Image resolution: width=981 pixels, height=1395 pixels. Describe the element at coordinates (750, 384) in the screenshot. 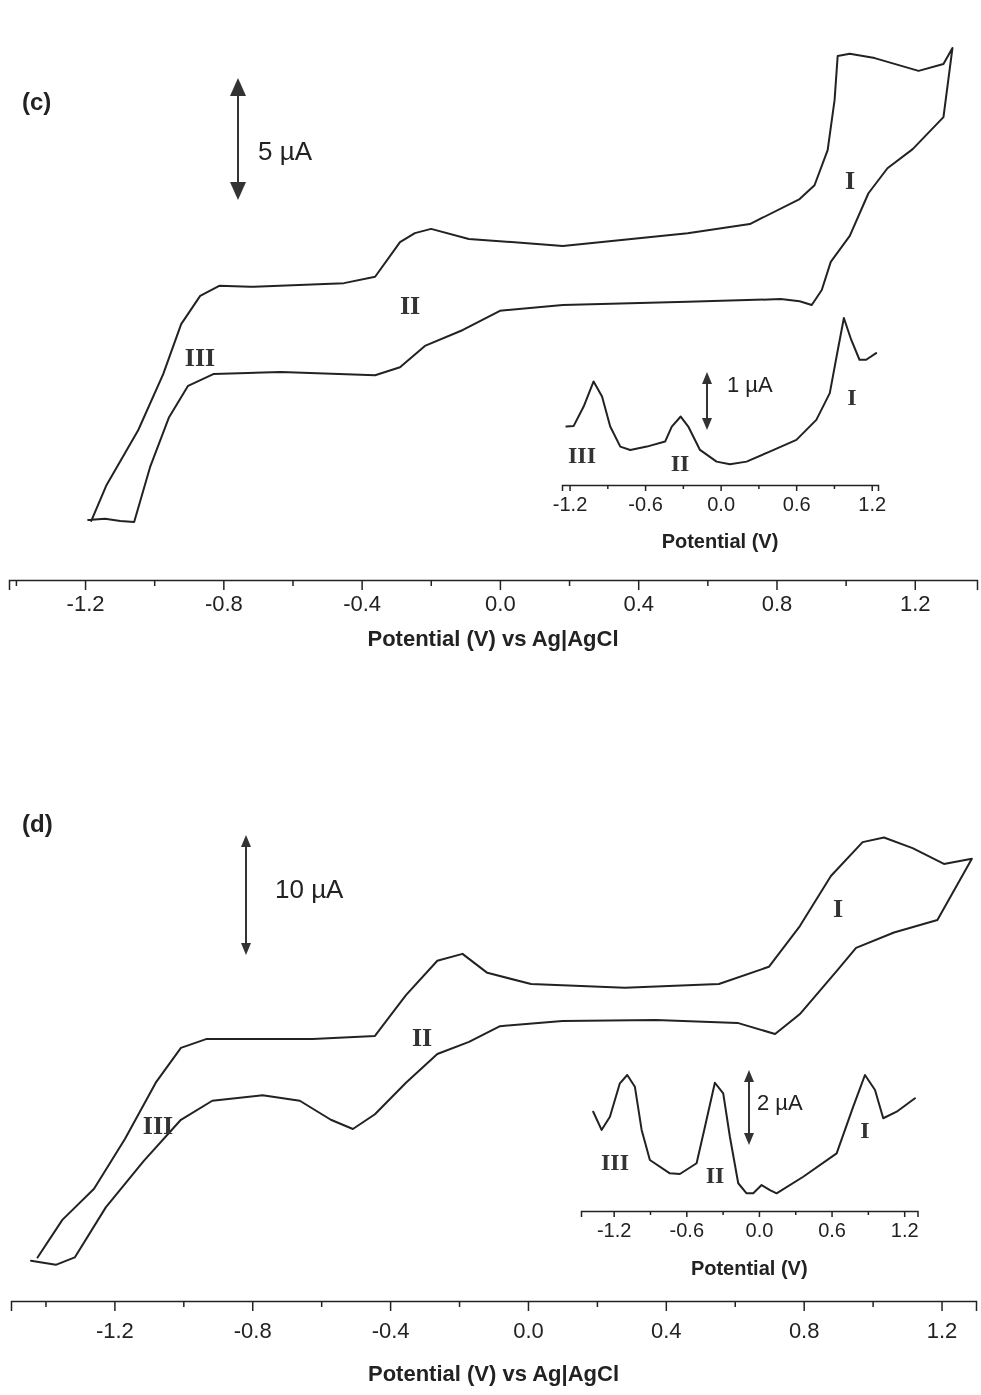

I see `annotation: 1 µA` at that location.